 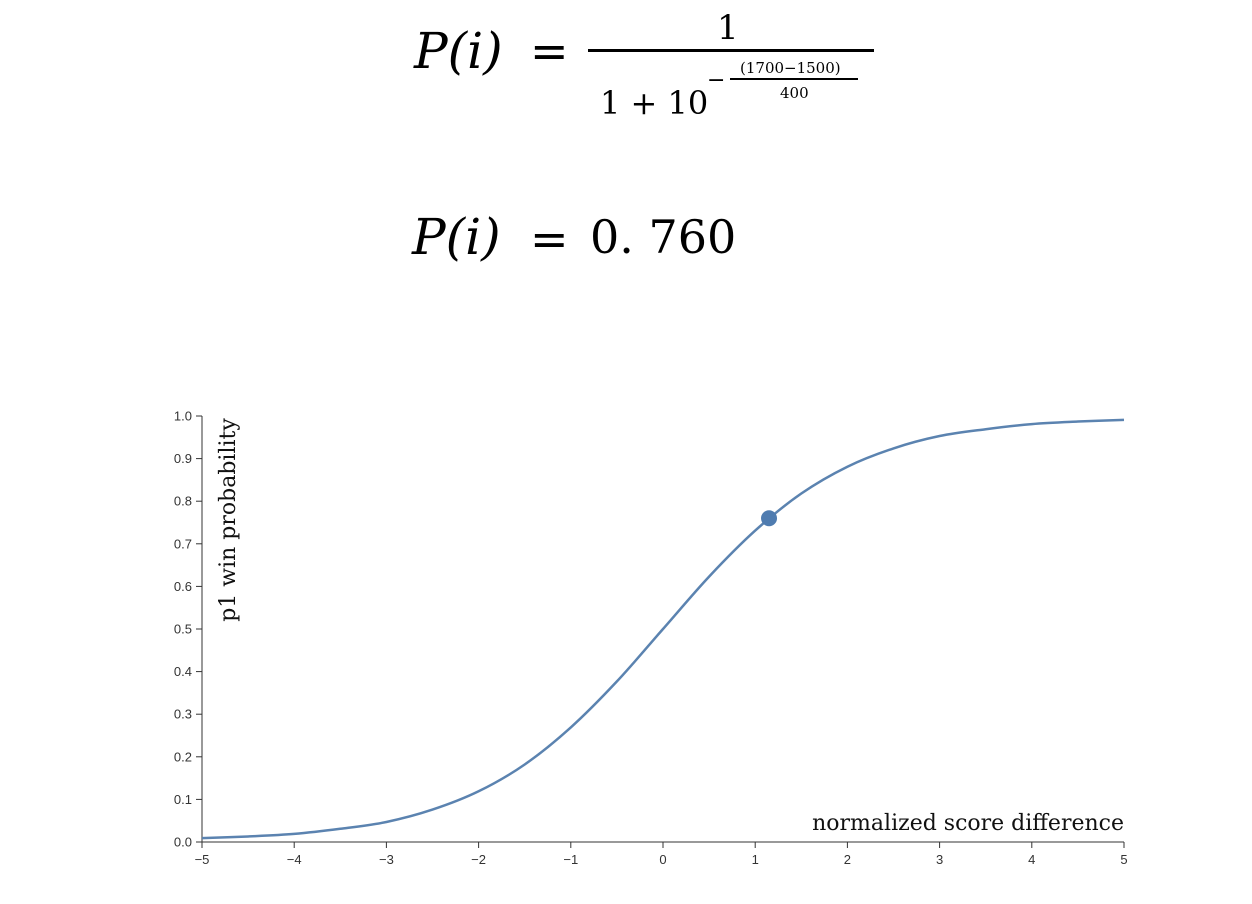 I want to click on y-tick-label: 0.7, so click(x=183, y=543).